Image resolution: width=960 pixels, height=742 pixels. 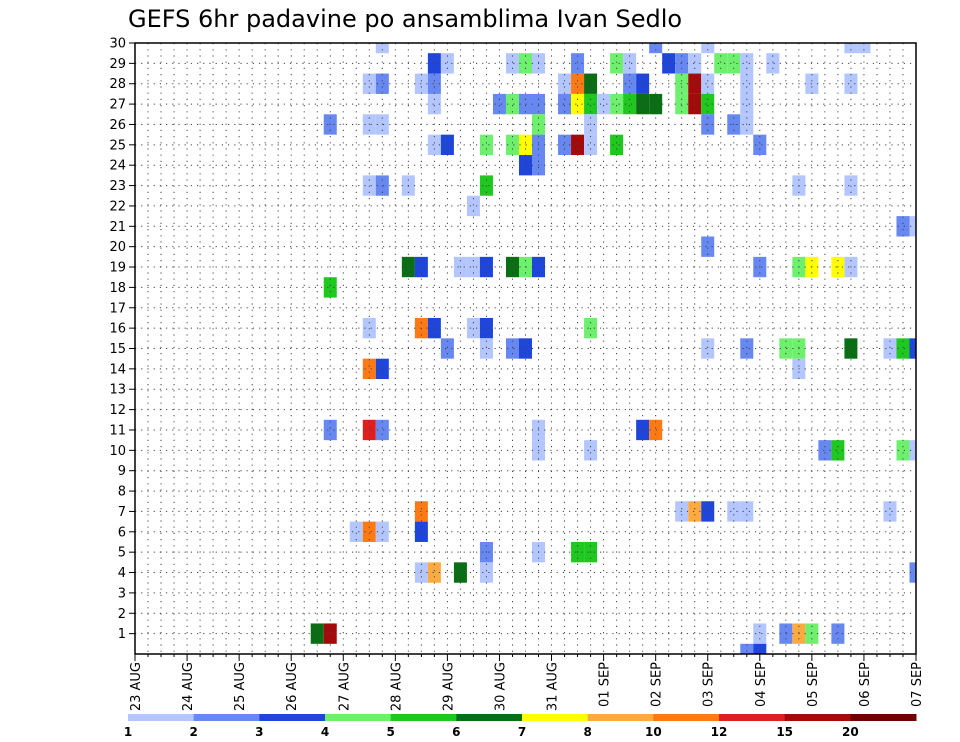 I want to click on y-tick-label: 23, so click(x=117, y=186).